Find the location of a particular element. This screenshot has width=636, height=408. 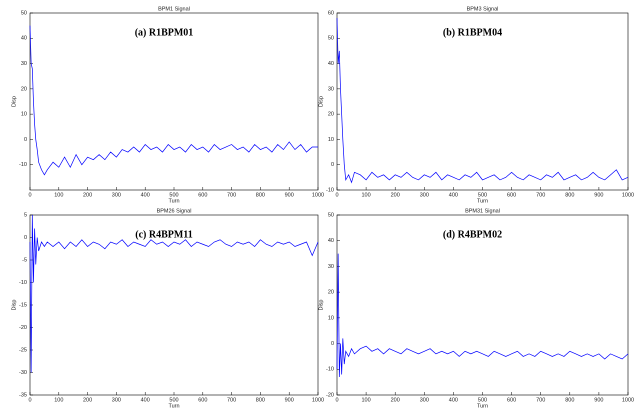

y-tick-label: -25 is located at coordinates (23, 350).